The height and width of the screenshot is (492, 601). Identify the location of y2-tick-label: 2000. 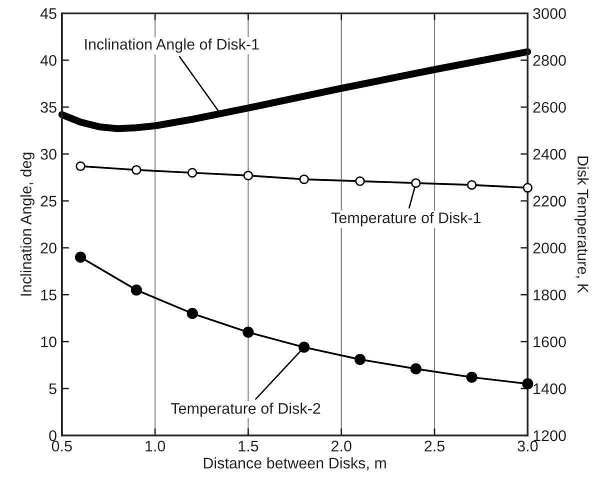
(549, 248).